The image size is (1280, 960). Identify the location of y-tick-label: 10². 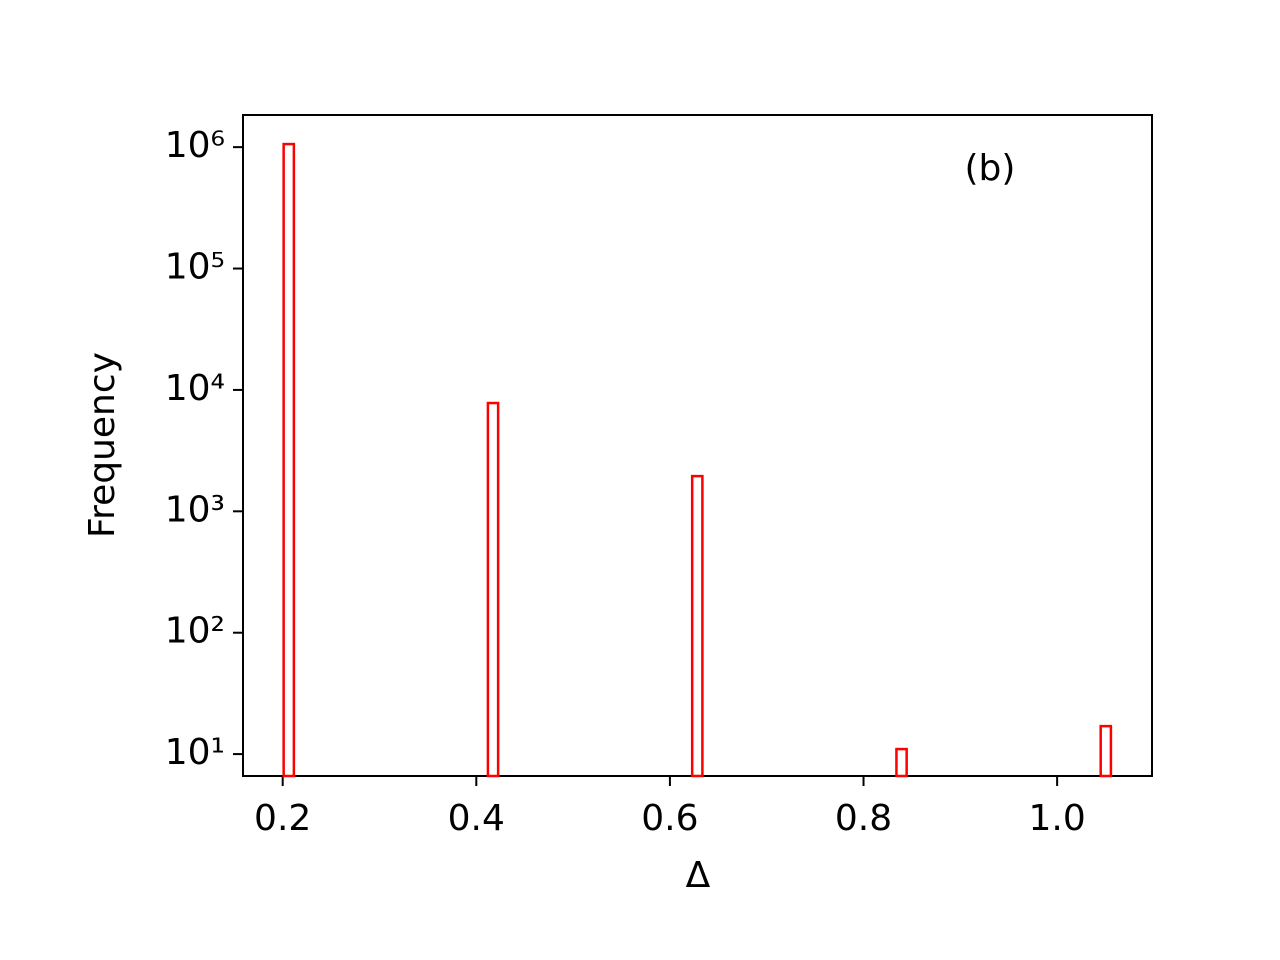
(195, 631).